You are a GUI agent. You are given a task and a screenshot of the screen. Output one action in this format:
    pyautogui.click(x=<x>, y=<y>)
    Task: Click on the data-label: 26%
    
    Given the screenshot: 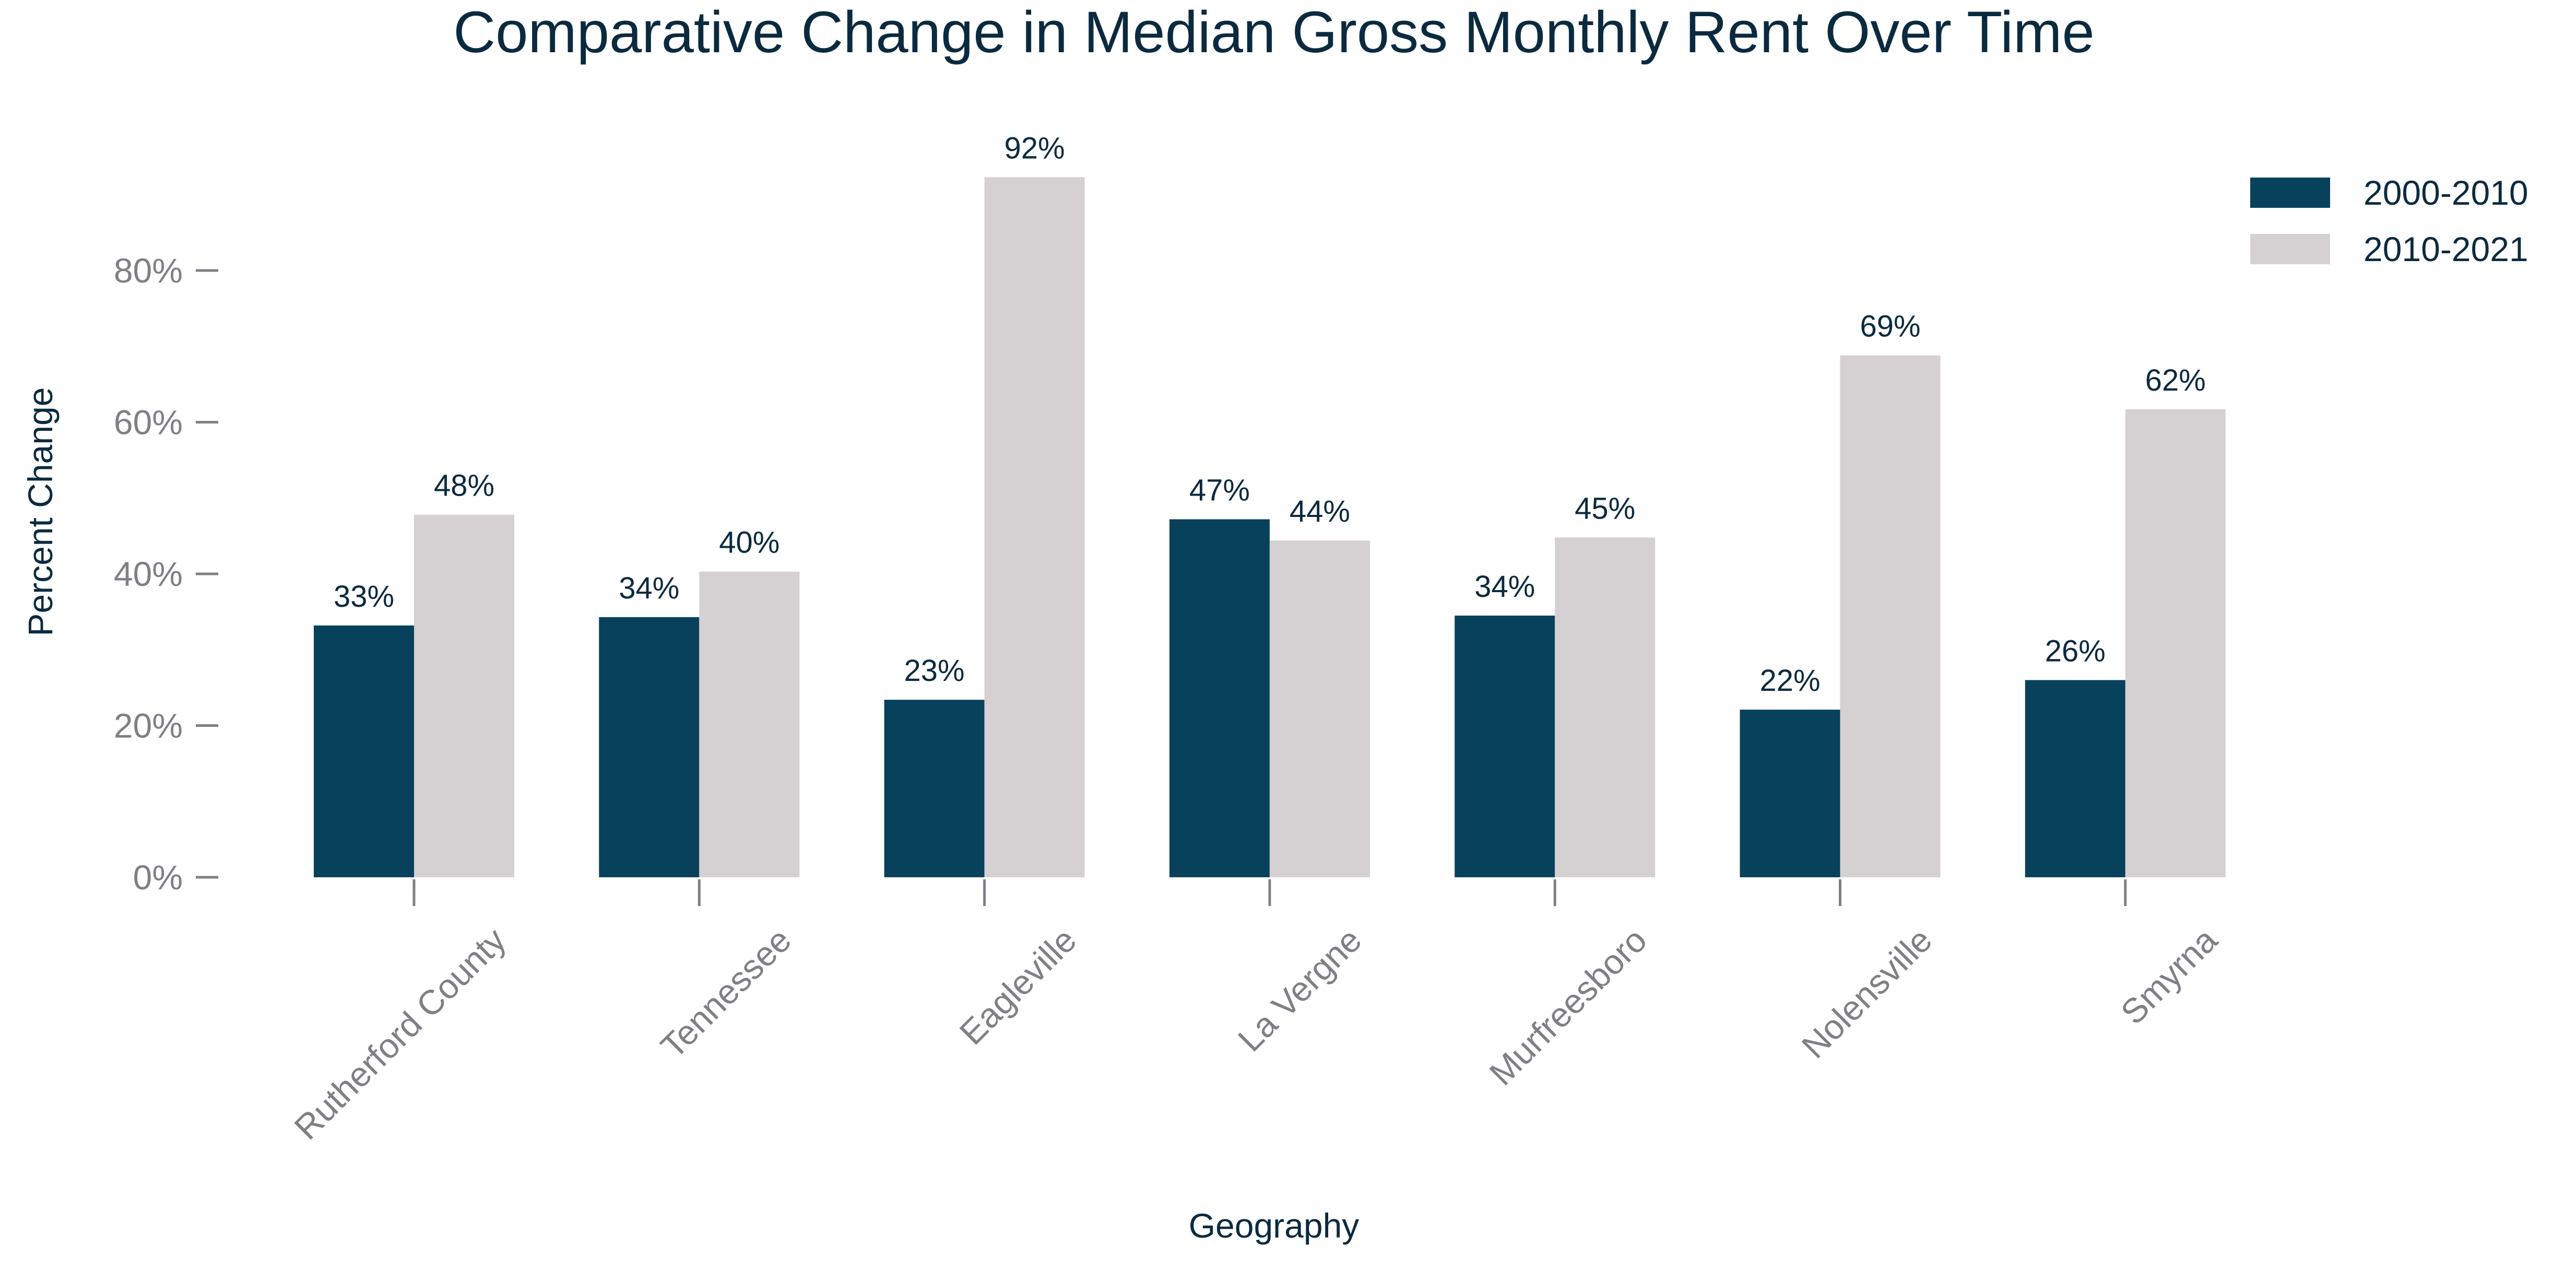 What is the action you would take?
    pyautogui.click(x=2075, y=651)
    